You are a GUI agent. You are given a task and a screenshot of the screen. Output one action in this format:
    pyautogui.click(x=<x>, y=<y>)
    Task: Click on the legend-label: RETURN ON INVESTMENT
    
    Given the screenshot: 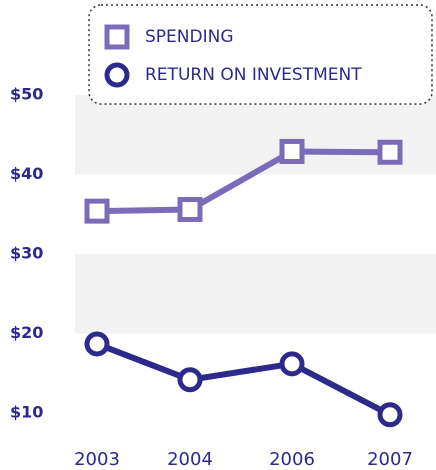 What is the action you would take?
    pyautogui.click(x=253, y=75)
    